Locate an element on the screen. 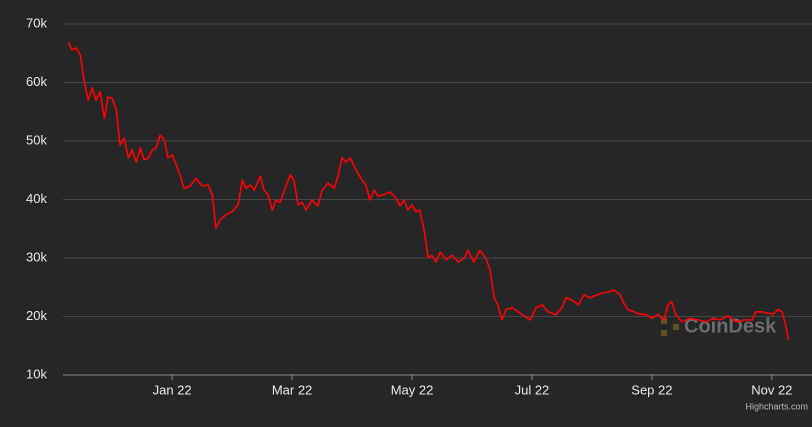 The height and width of the screenshot is (427, 812). x-tick-label: Mar 22 is located at coordinates (292, 389).